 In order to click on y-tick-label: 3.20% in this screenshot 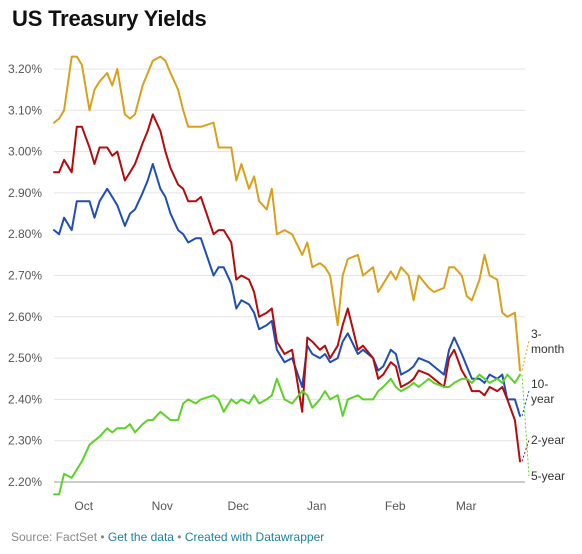, I will do `click(25, 69)`.